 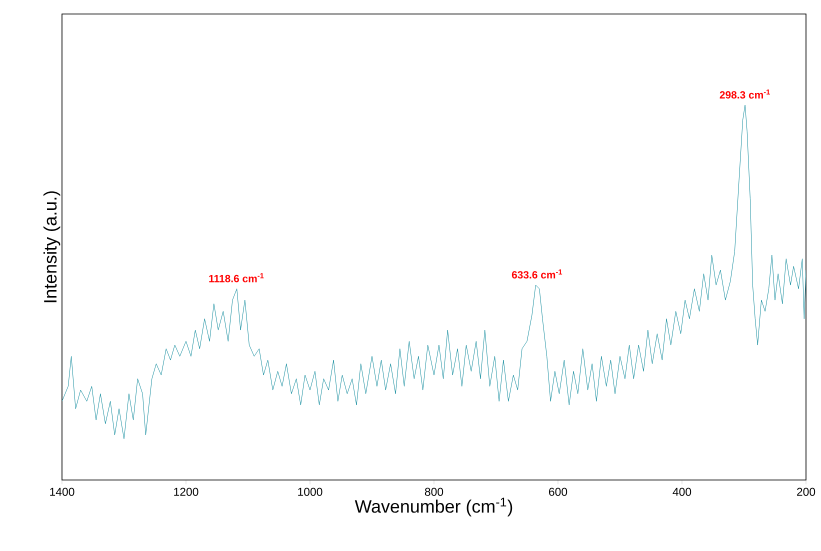 What do you see at coordinates (434, 492) in the screenshot?
I see `x-tick-label: 800` at bounding box center [434, 492].